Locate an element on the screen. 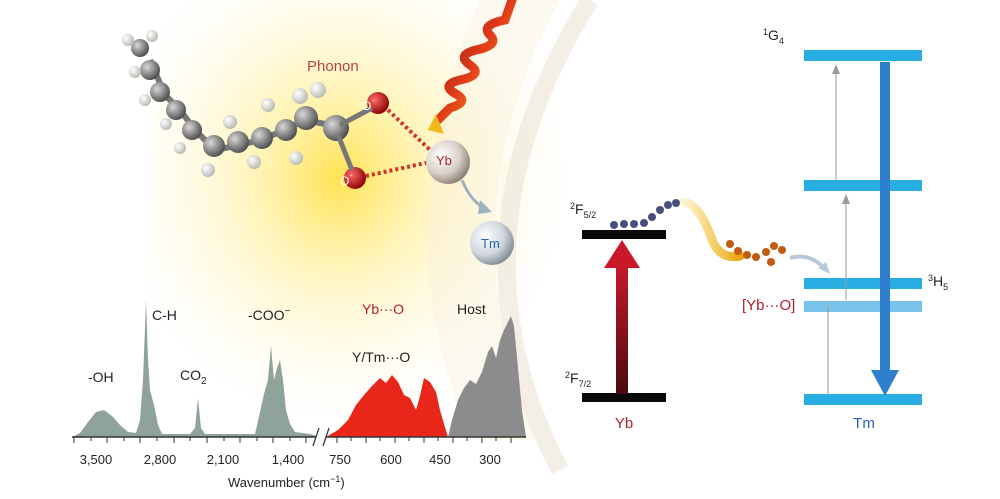  carbon-chain is located at coordinates (240, 98).